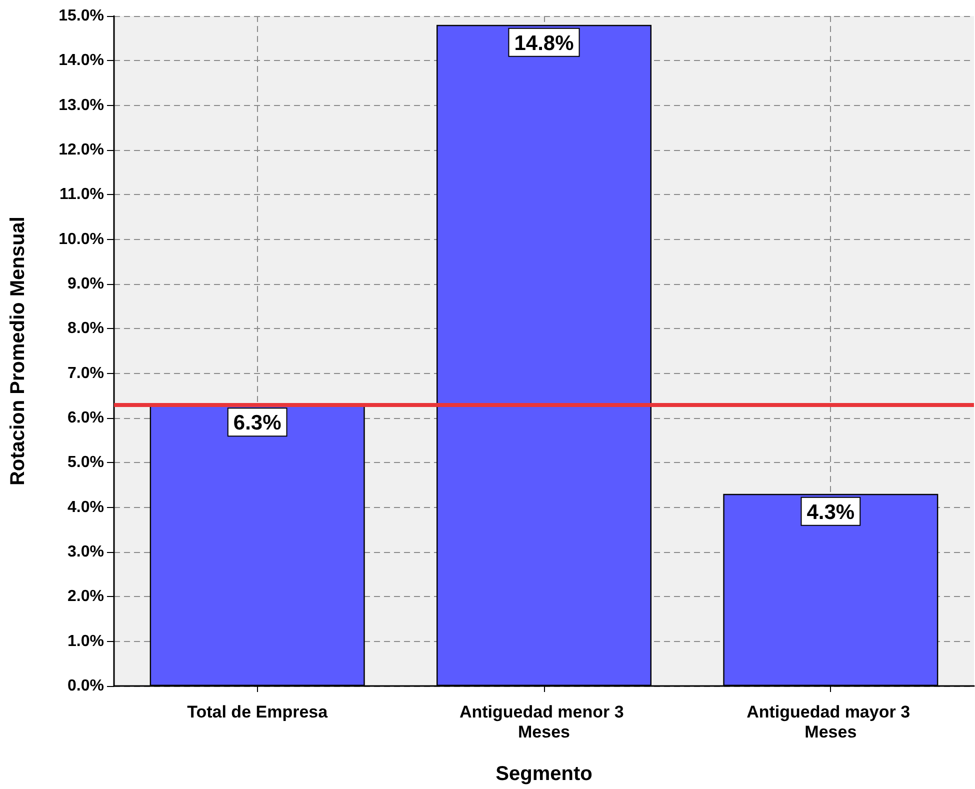 The width and height of the screenshot is (975, 789). What do you see at coordinates (81, 16) in the screenshot?
I see `y-tick-label: 15.0%` at bounding box center [81, 16].